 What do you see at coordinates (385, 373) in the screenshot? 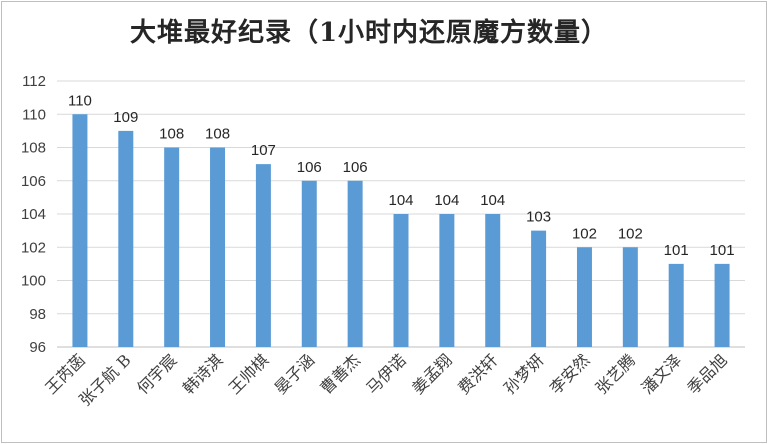
I see `x-category-label: 马伊诺` at bounding box center [385, 373].